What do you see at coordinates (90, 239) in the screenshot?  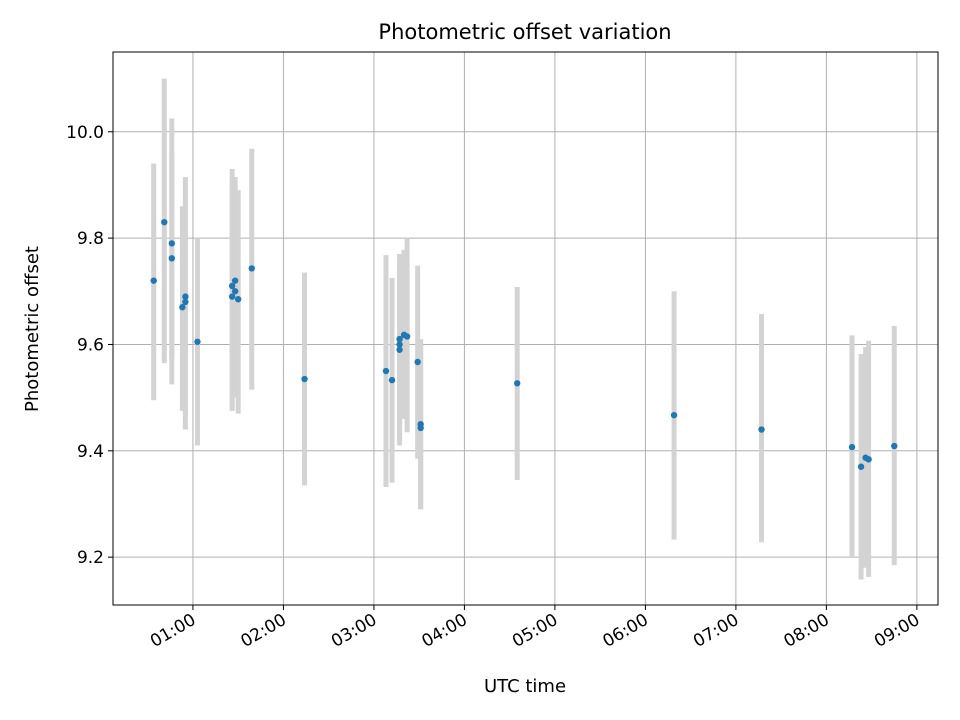 I see `y-tick-label: 9.8` at bounding box center [90, 239].